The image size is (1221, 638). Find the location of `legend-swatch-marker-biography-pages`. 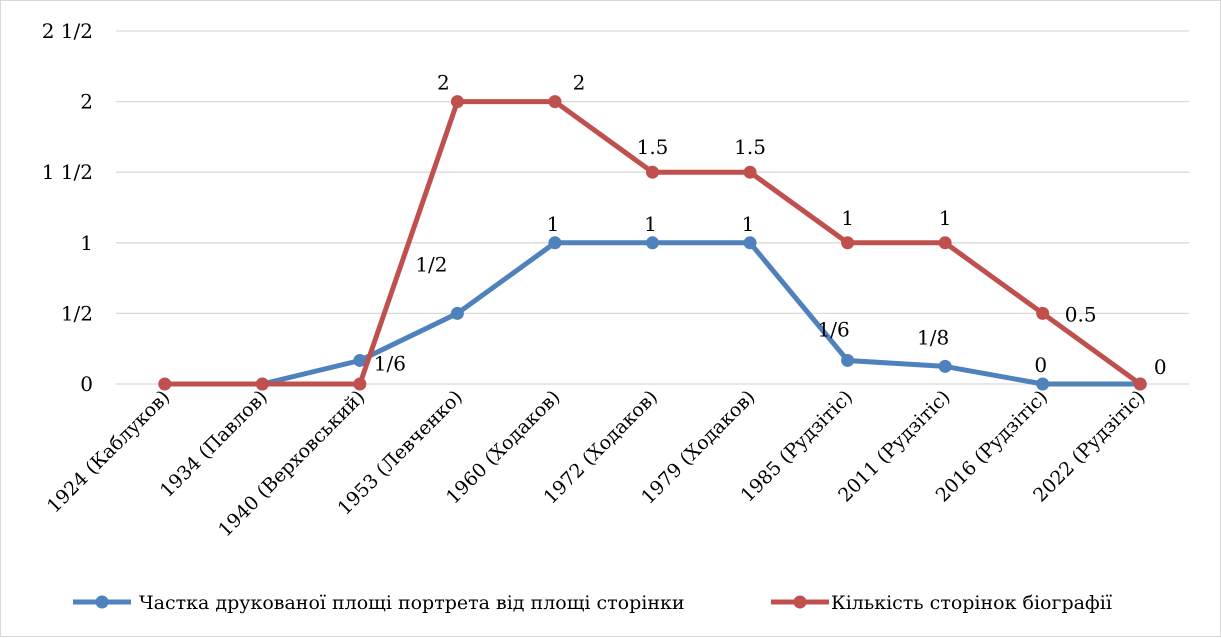

legend-swatch-marker-biography-pages is located at coordinates (800, 602).